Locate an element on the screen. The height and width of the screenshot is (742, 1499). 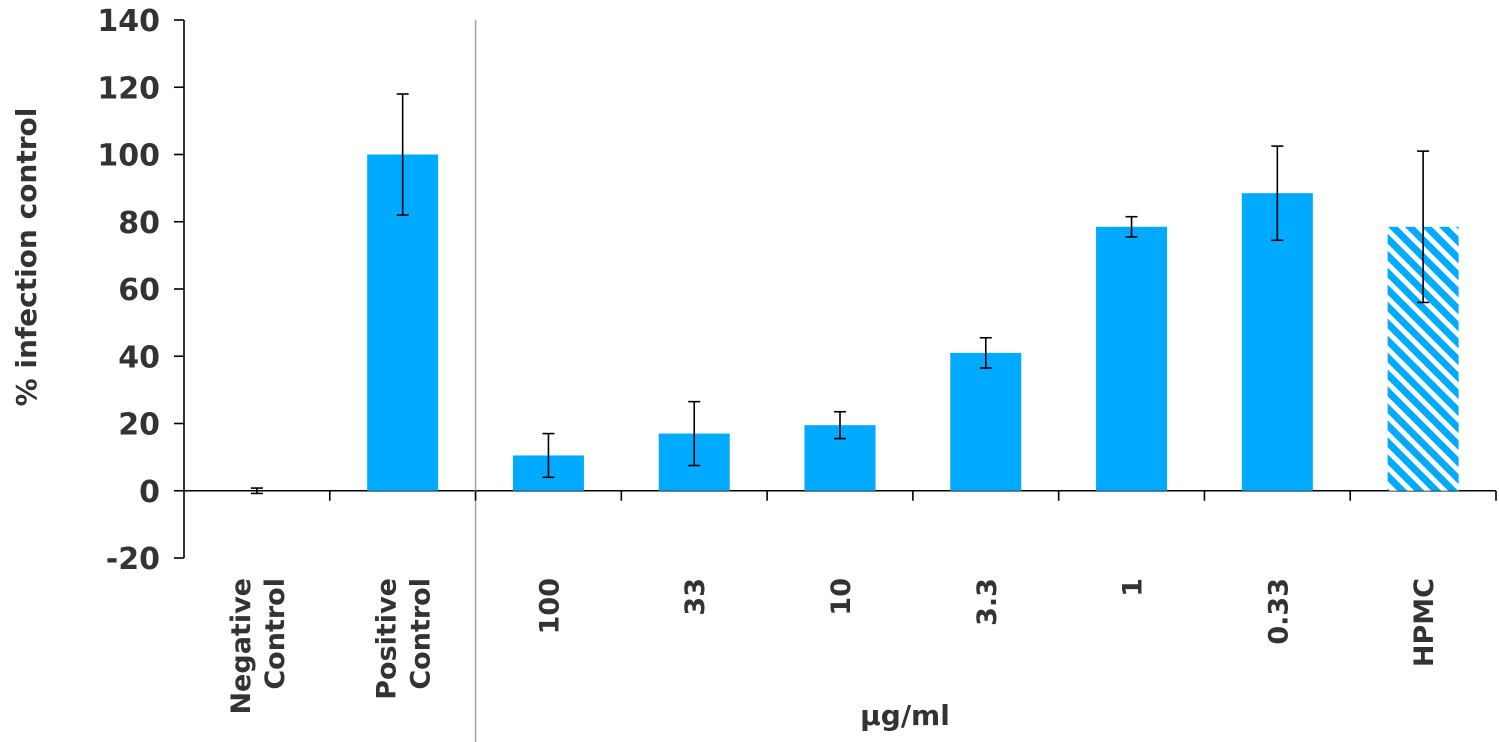
y-tick-label: 0 is located at coordinates (149, 492).